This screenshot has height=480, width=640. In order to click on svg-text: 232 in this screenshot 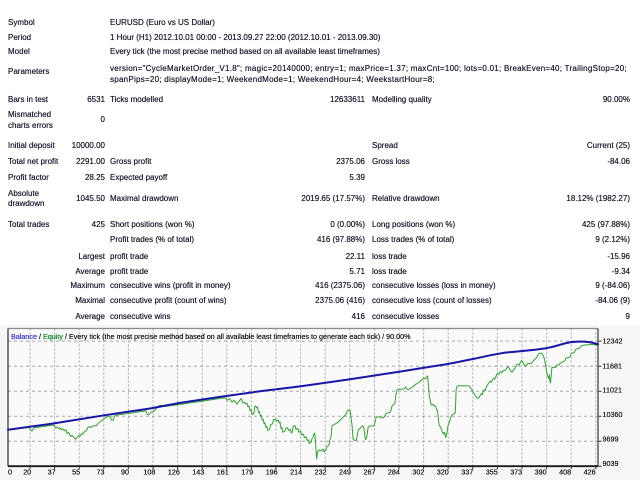, I will do `click(321, 472)`.